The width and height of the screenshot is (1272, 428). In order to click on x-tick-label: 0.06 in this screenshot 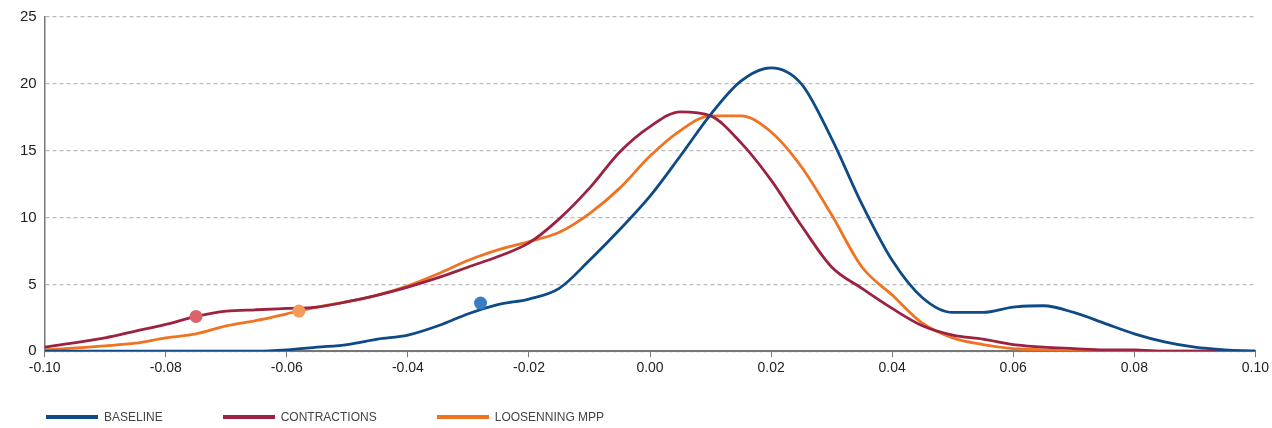, I will do `click(1013, 367)`.